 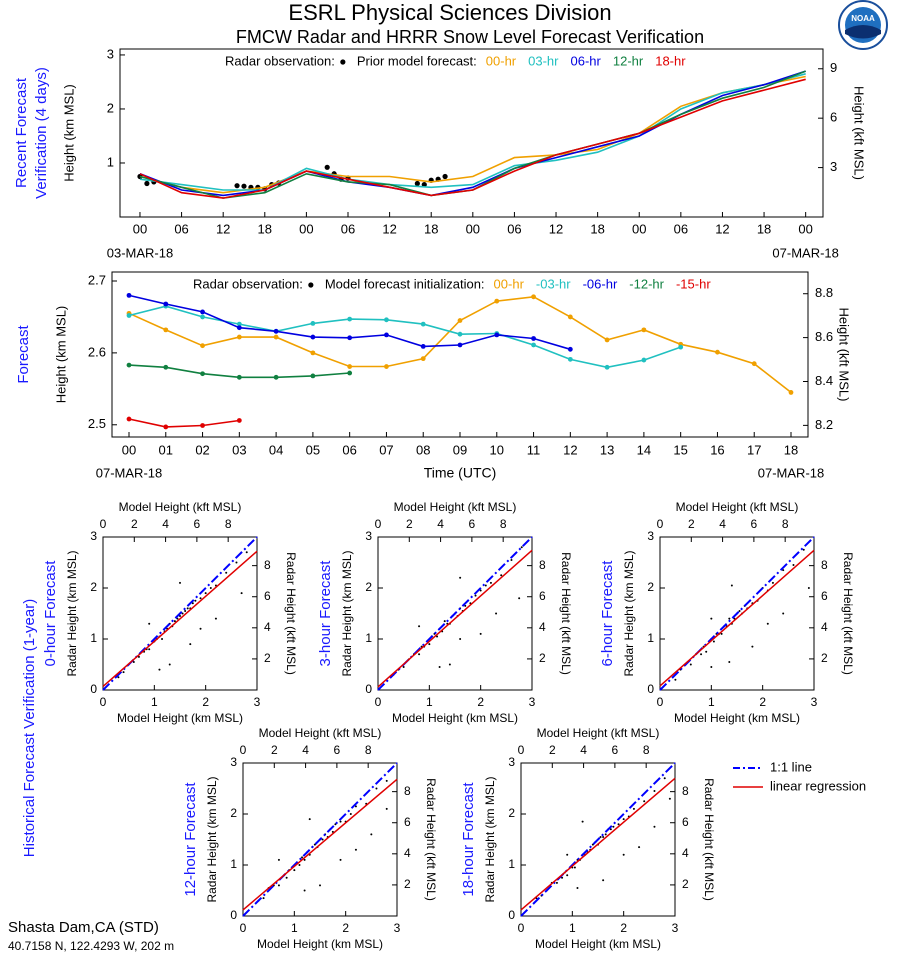 I want to click on legend-label: 18-hr, so click(x=670, y=60).